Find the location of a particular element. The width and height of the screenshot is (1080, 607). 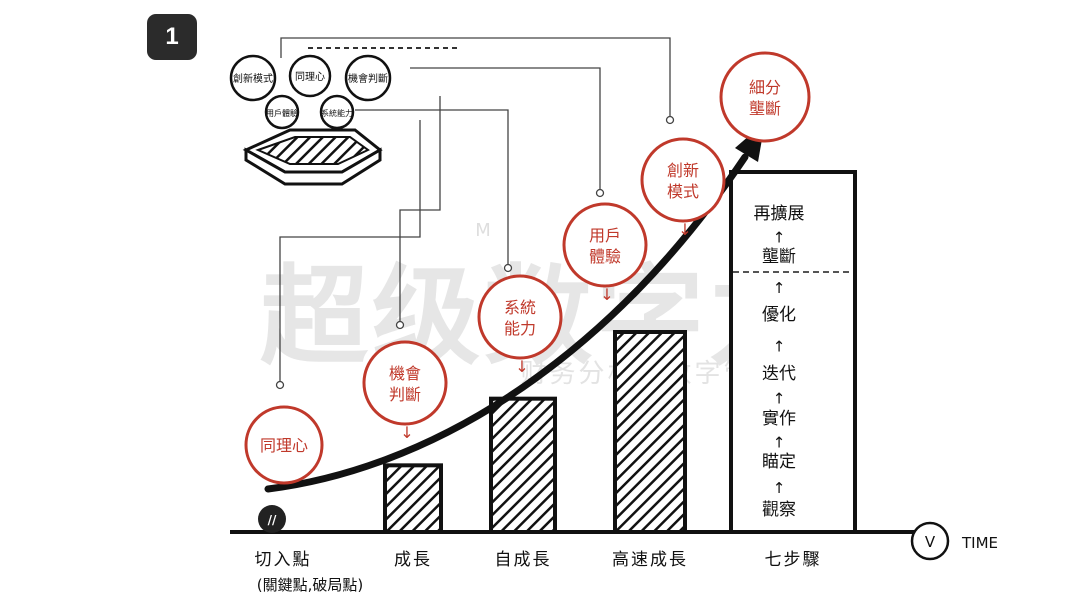

clock-icon is located at coordinates (930, 541).